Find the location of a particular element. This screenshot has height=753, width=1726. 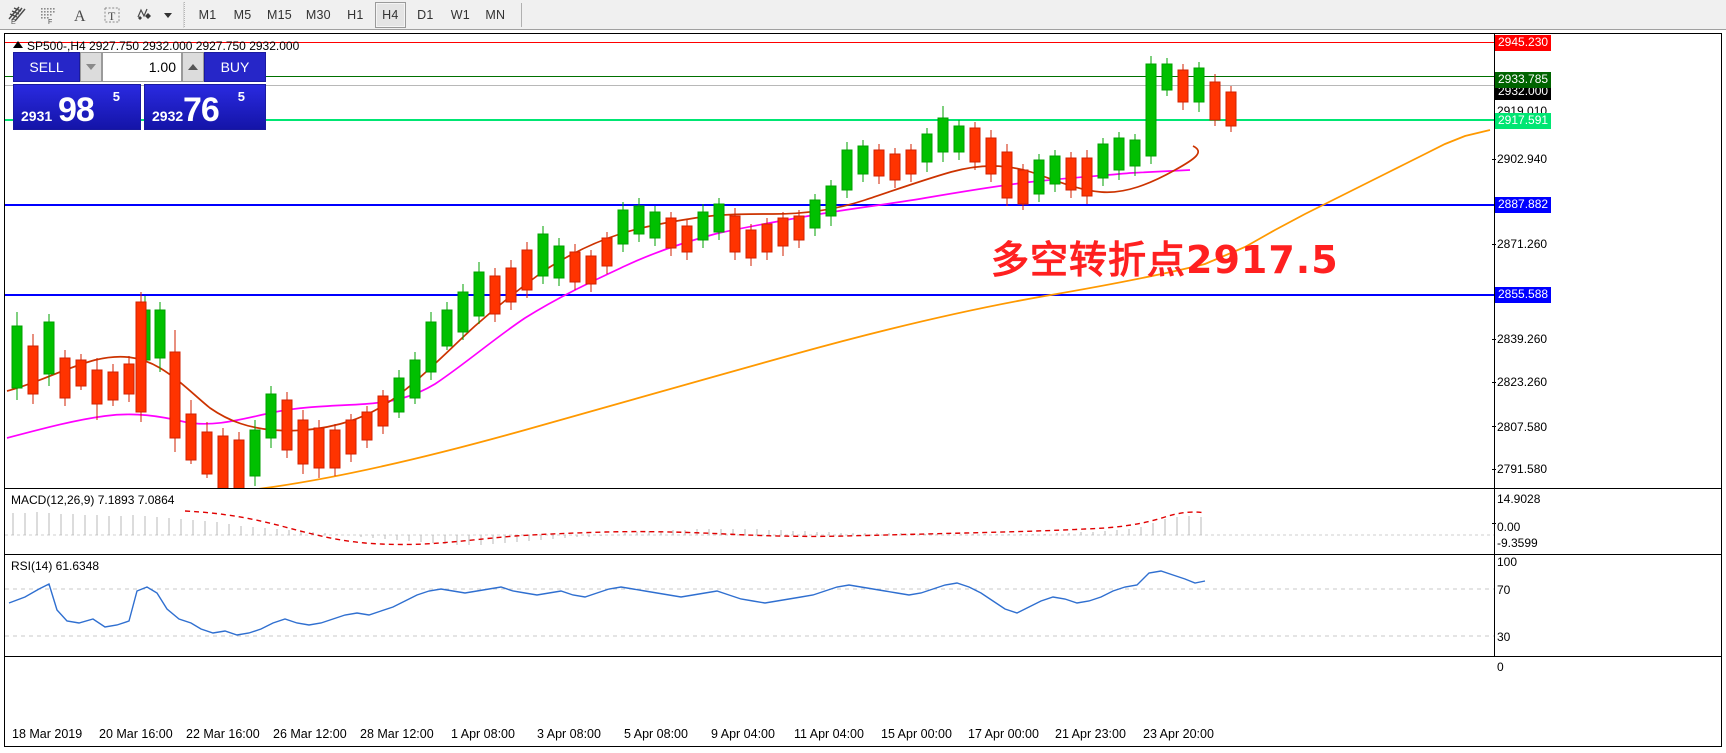

macd-plot is located at coordinates (749, 528).